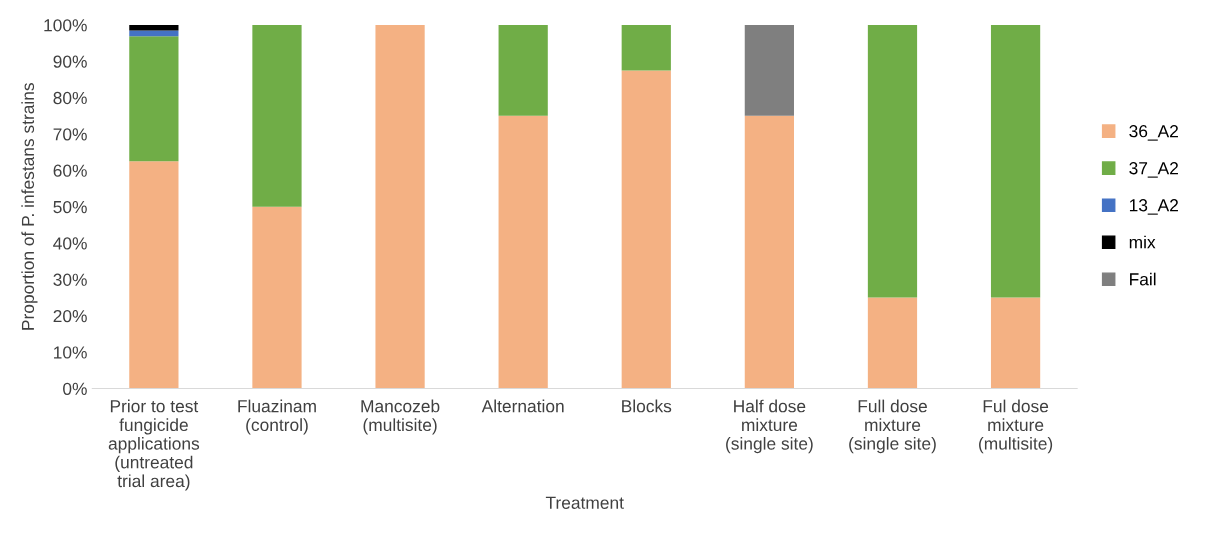 The image size is (1231, 555). I want to click on x-tick-label: Alternation, so click(522, 406).